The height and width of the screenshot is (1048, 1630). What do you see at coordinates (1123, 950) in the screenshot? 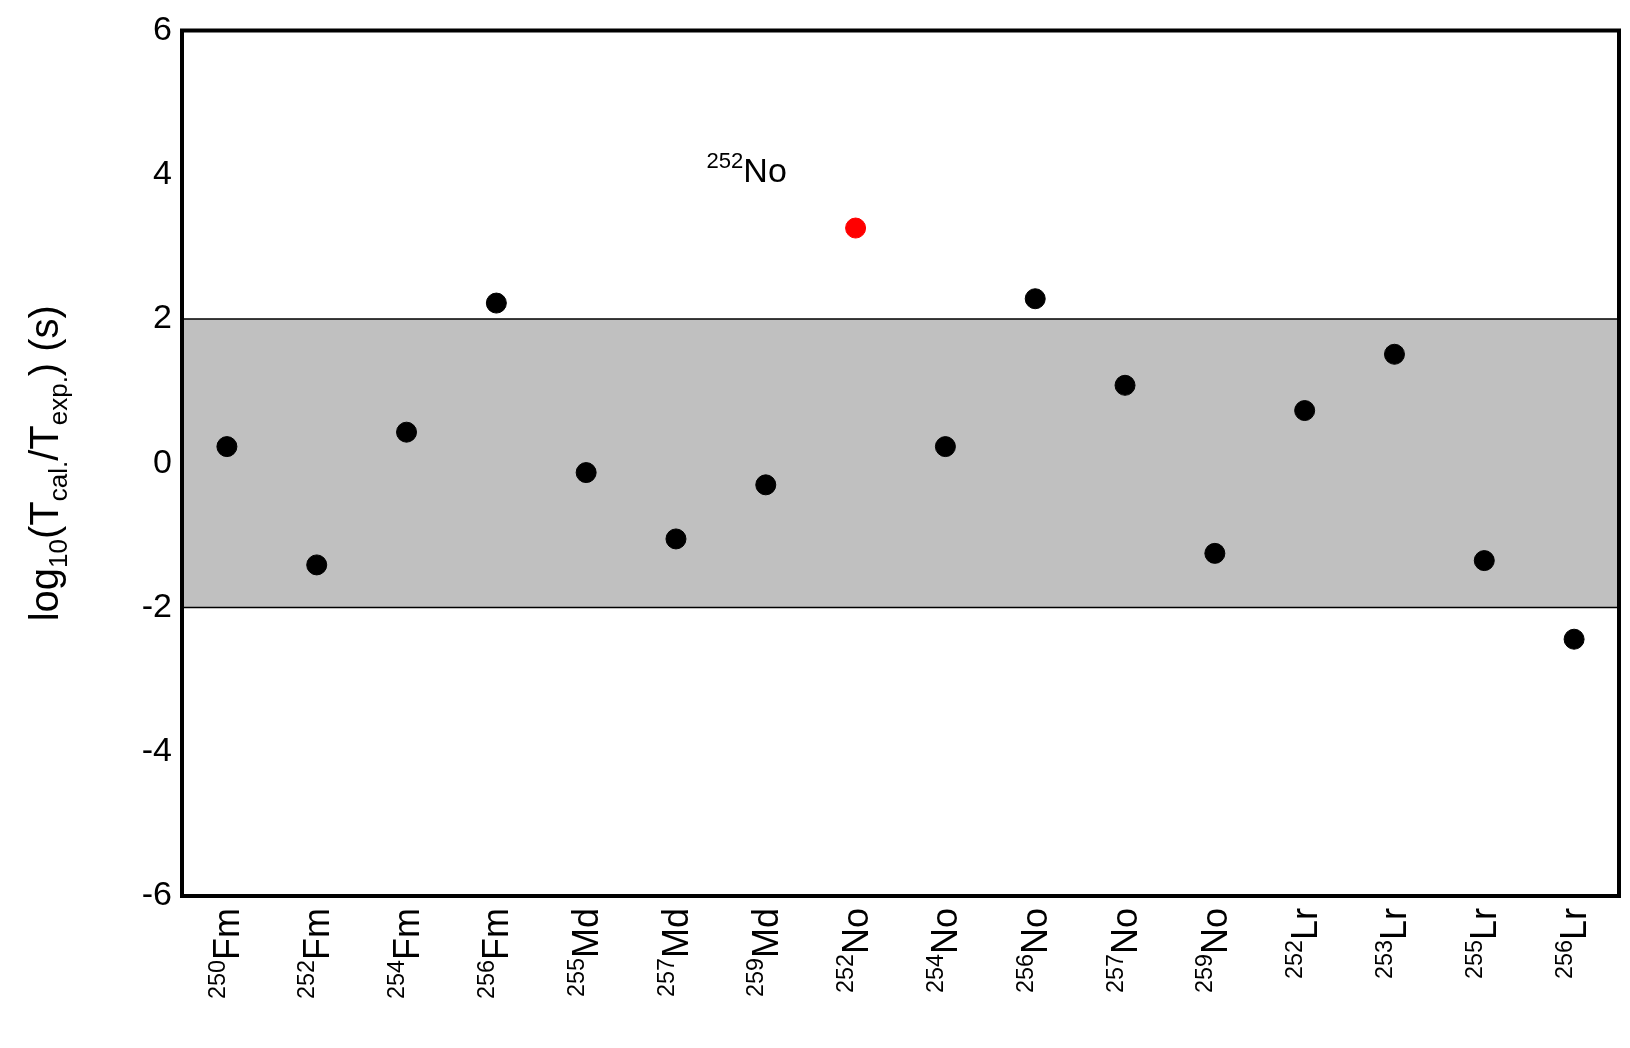
I see `x-tick-label: 257No` at bounding box center [1123, 950].